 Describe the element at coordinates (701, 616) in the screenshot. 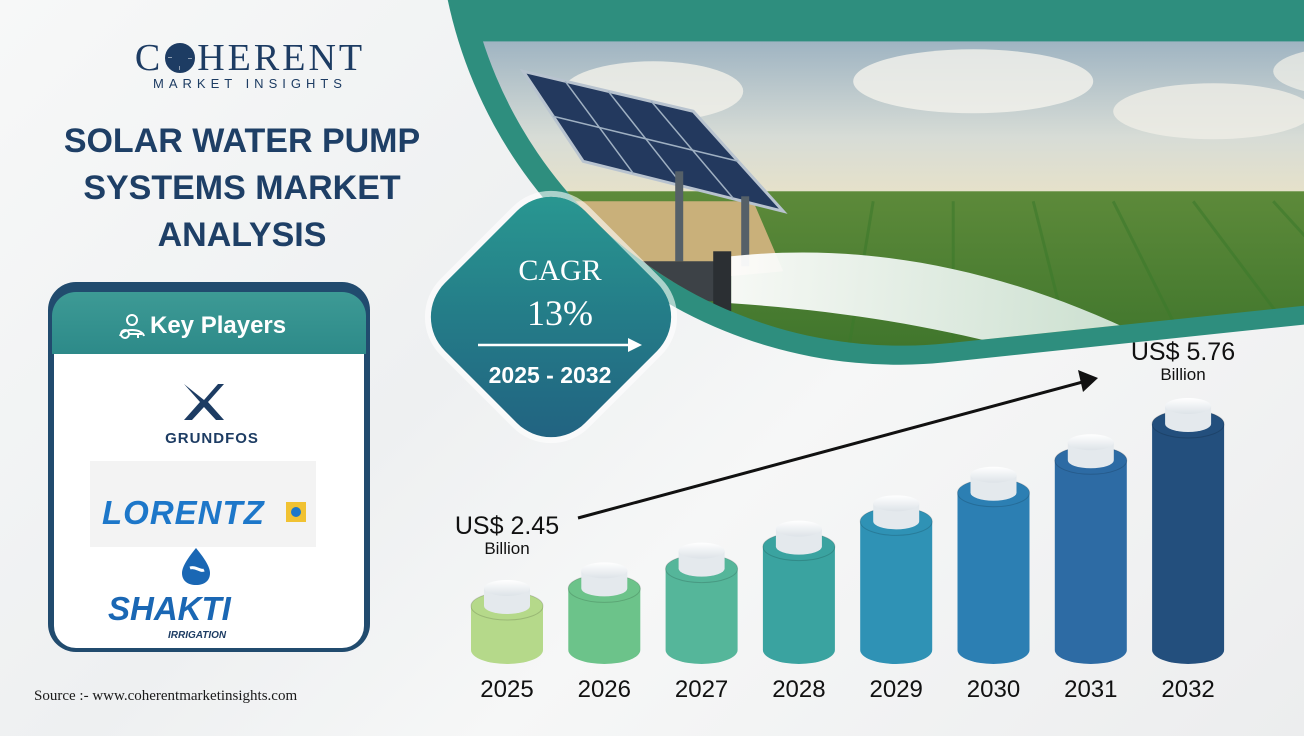

I see `bar-2027` at that location.